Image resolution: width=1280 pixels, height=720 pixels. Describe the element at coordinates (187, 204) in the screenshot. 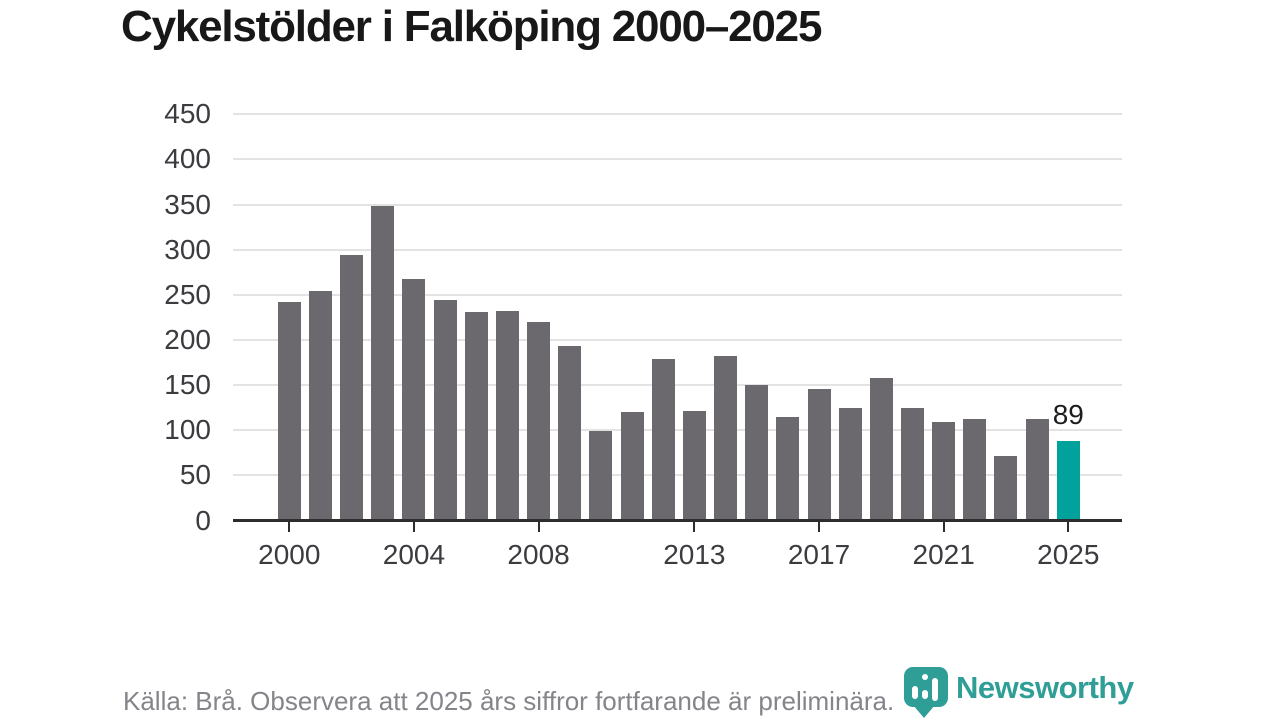

I see `y-axis-label-350: 350` at that location.